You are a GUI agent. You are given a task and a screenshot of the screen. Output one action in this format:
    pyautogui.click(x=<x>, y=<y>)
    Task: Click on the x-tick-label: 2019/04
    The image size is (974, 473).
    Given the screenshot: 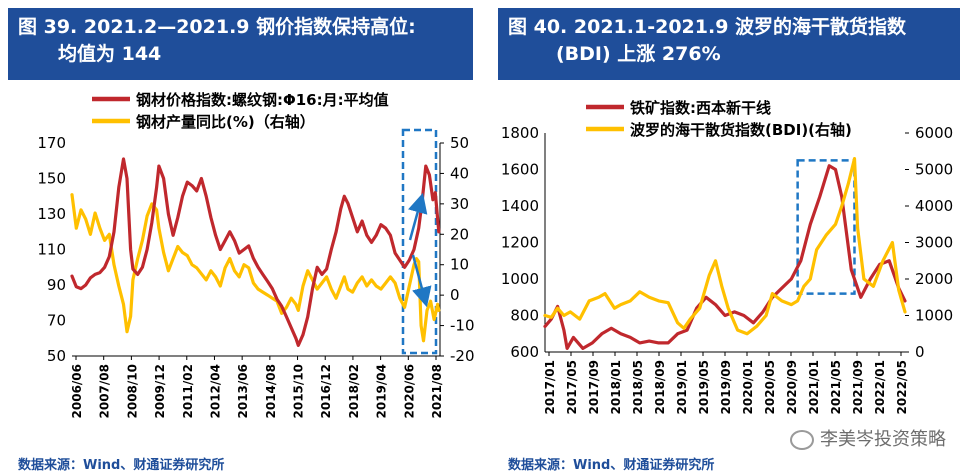 What is the action you would take?
    pyautogui.click(x=382, y=391)
    